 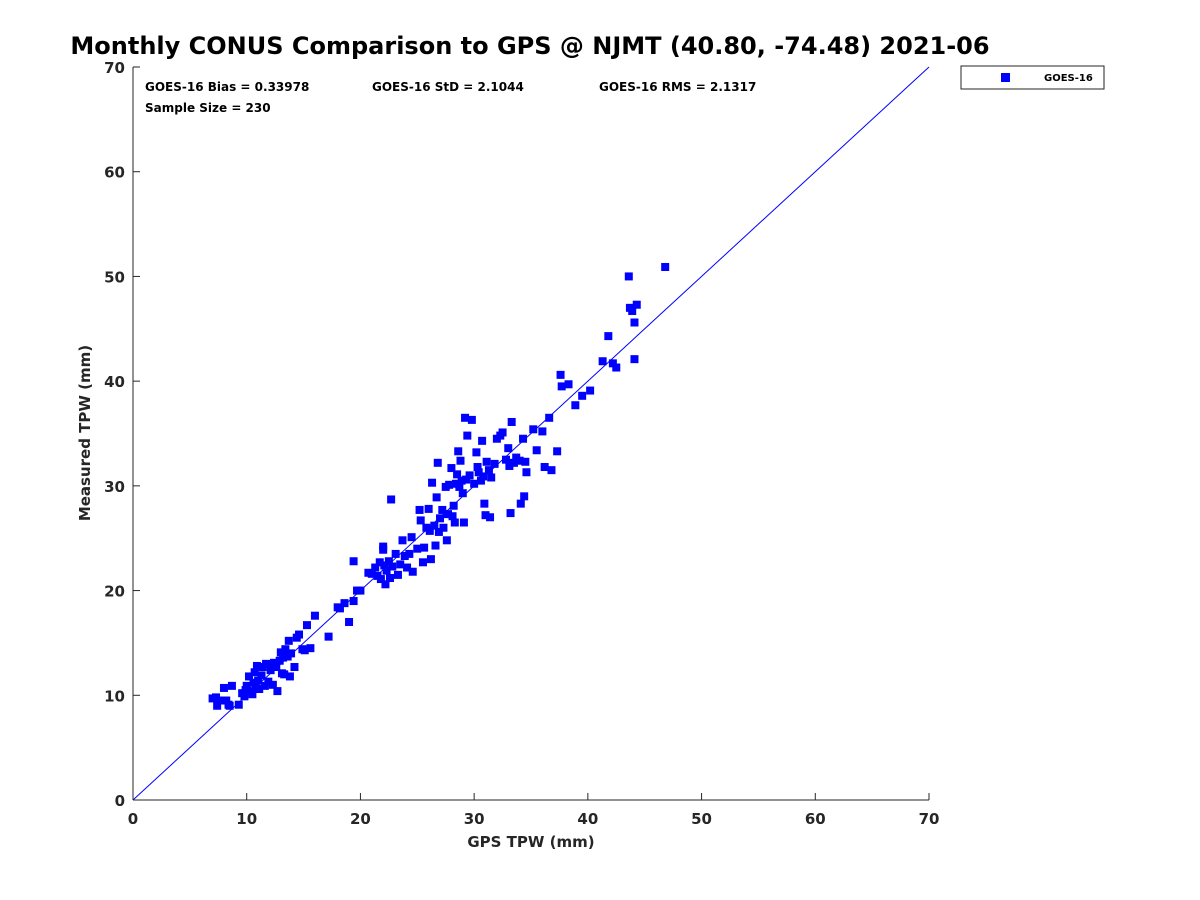 I want to click on x-tick-label: 50, so click(x=701, y=819).